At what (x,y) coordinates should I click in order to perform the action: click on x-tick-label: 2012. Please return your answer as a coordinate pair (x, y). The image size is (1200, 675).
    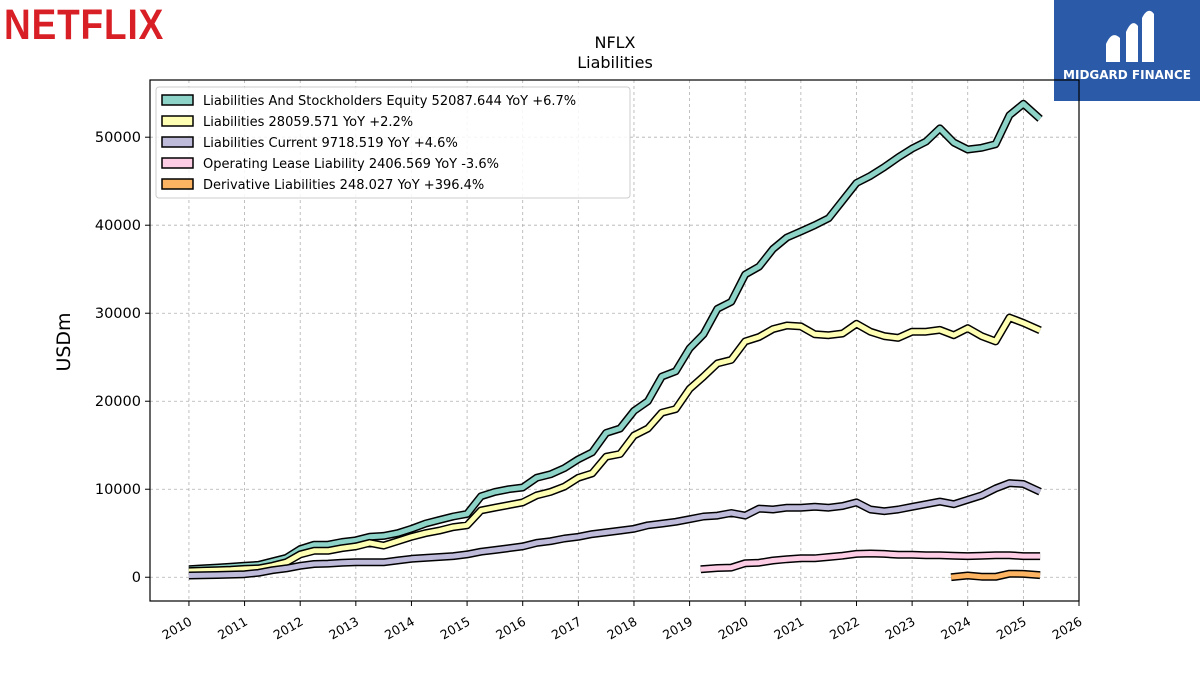
    Looking at the image, I should click on (288, 628).